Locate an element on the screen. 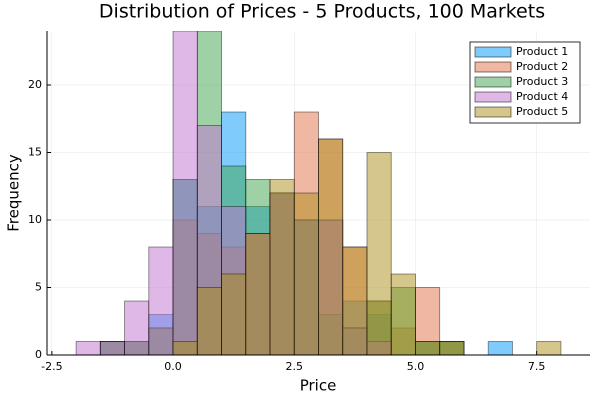 The image size is (600, 404). x-tick-label: 2.5 is located at coordinates (295, 366).